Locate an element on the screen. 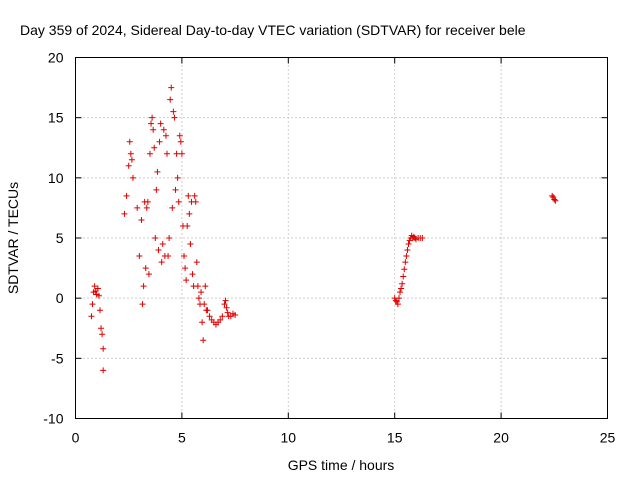  x-tick-label: 5 is located at coordinates (182, 438).